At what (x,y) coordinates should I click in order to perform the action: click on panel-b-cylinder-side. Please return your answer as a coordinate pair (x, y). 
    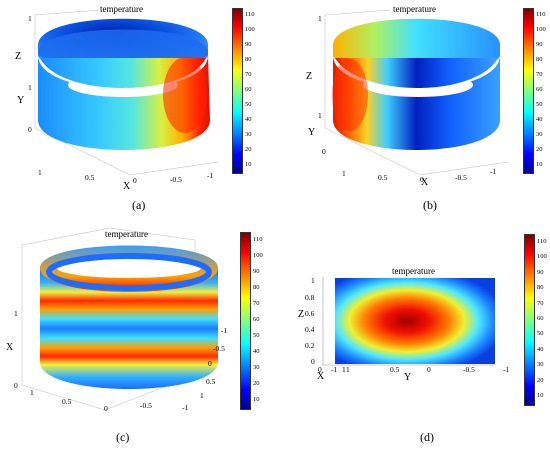
    Looking at the image, I should click on (416, 102).